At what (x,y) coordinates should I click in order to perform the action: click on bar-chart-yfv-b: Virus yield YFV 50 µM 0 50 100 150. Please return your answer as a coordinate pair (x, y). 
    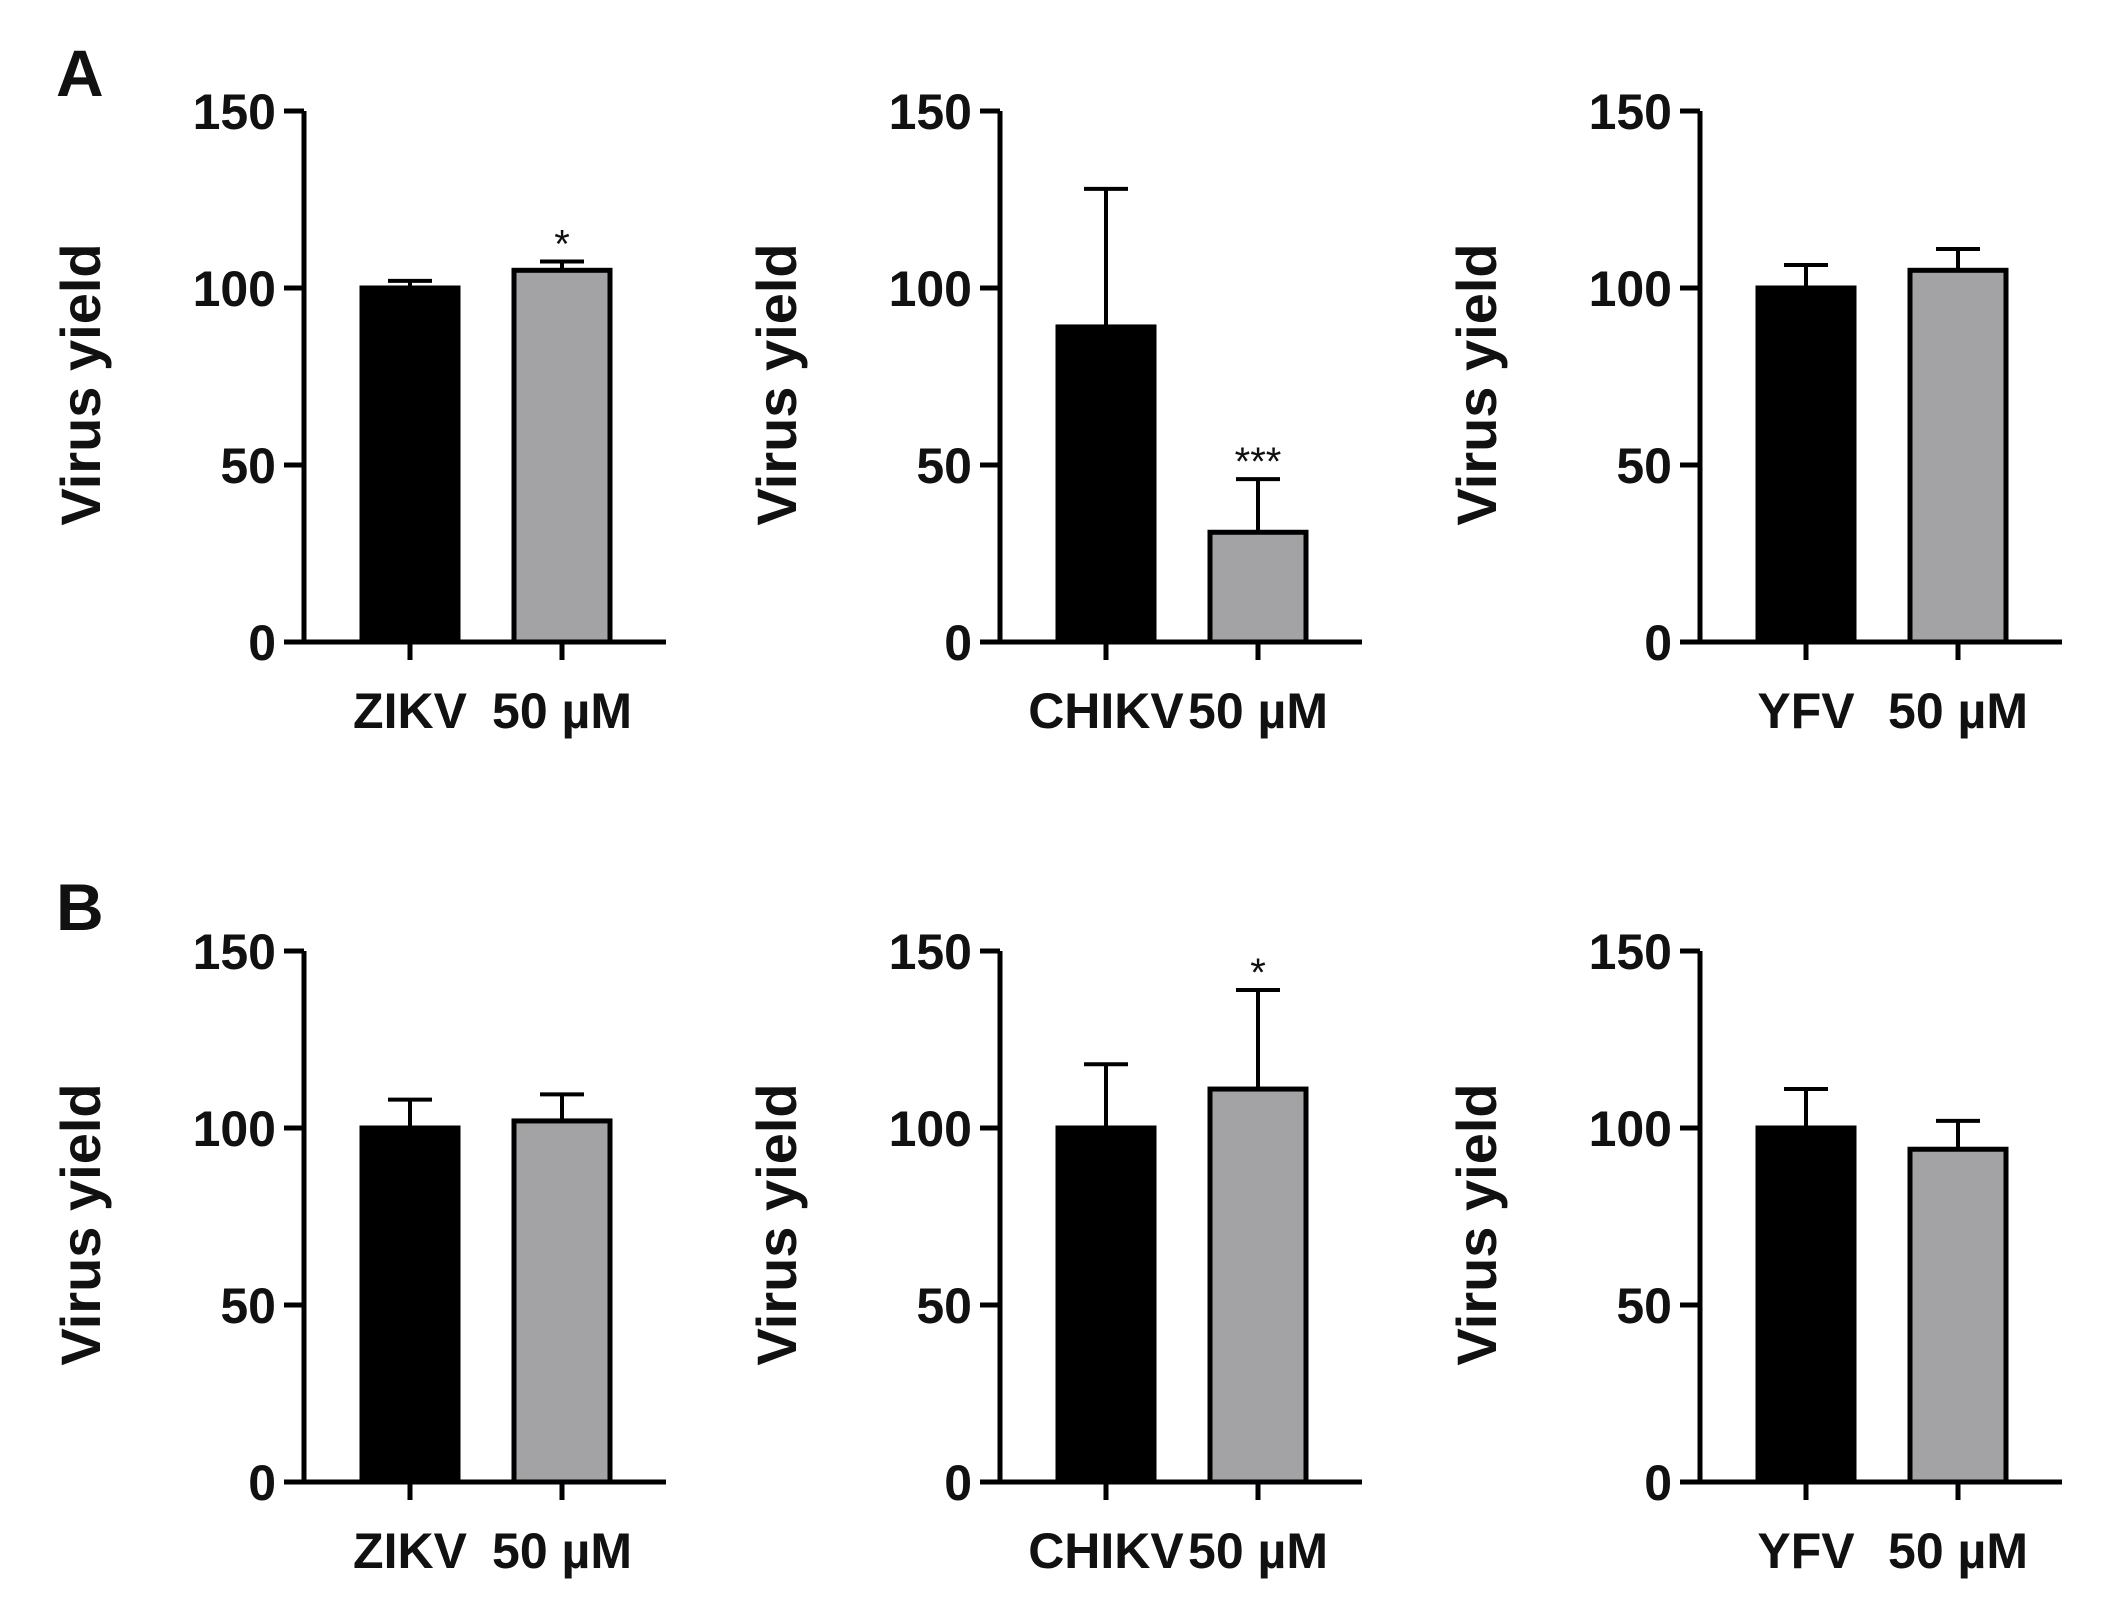
    Looking at the image, I should click on (1753, 1251).